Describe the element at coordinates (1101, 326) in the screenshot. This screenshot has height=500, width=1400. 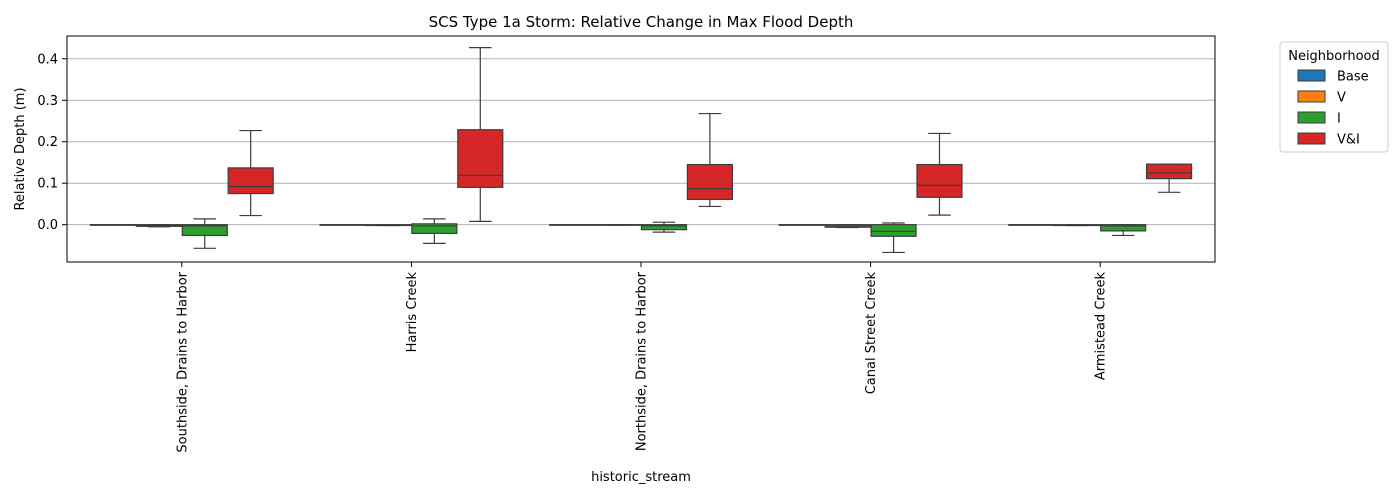
I see `x-tick-label: Armistead Creek` at that location.